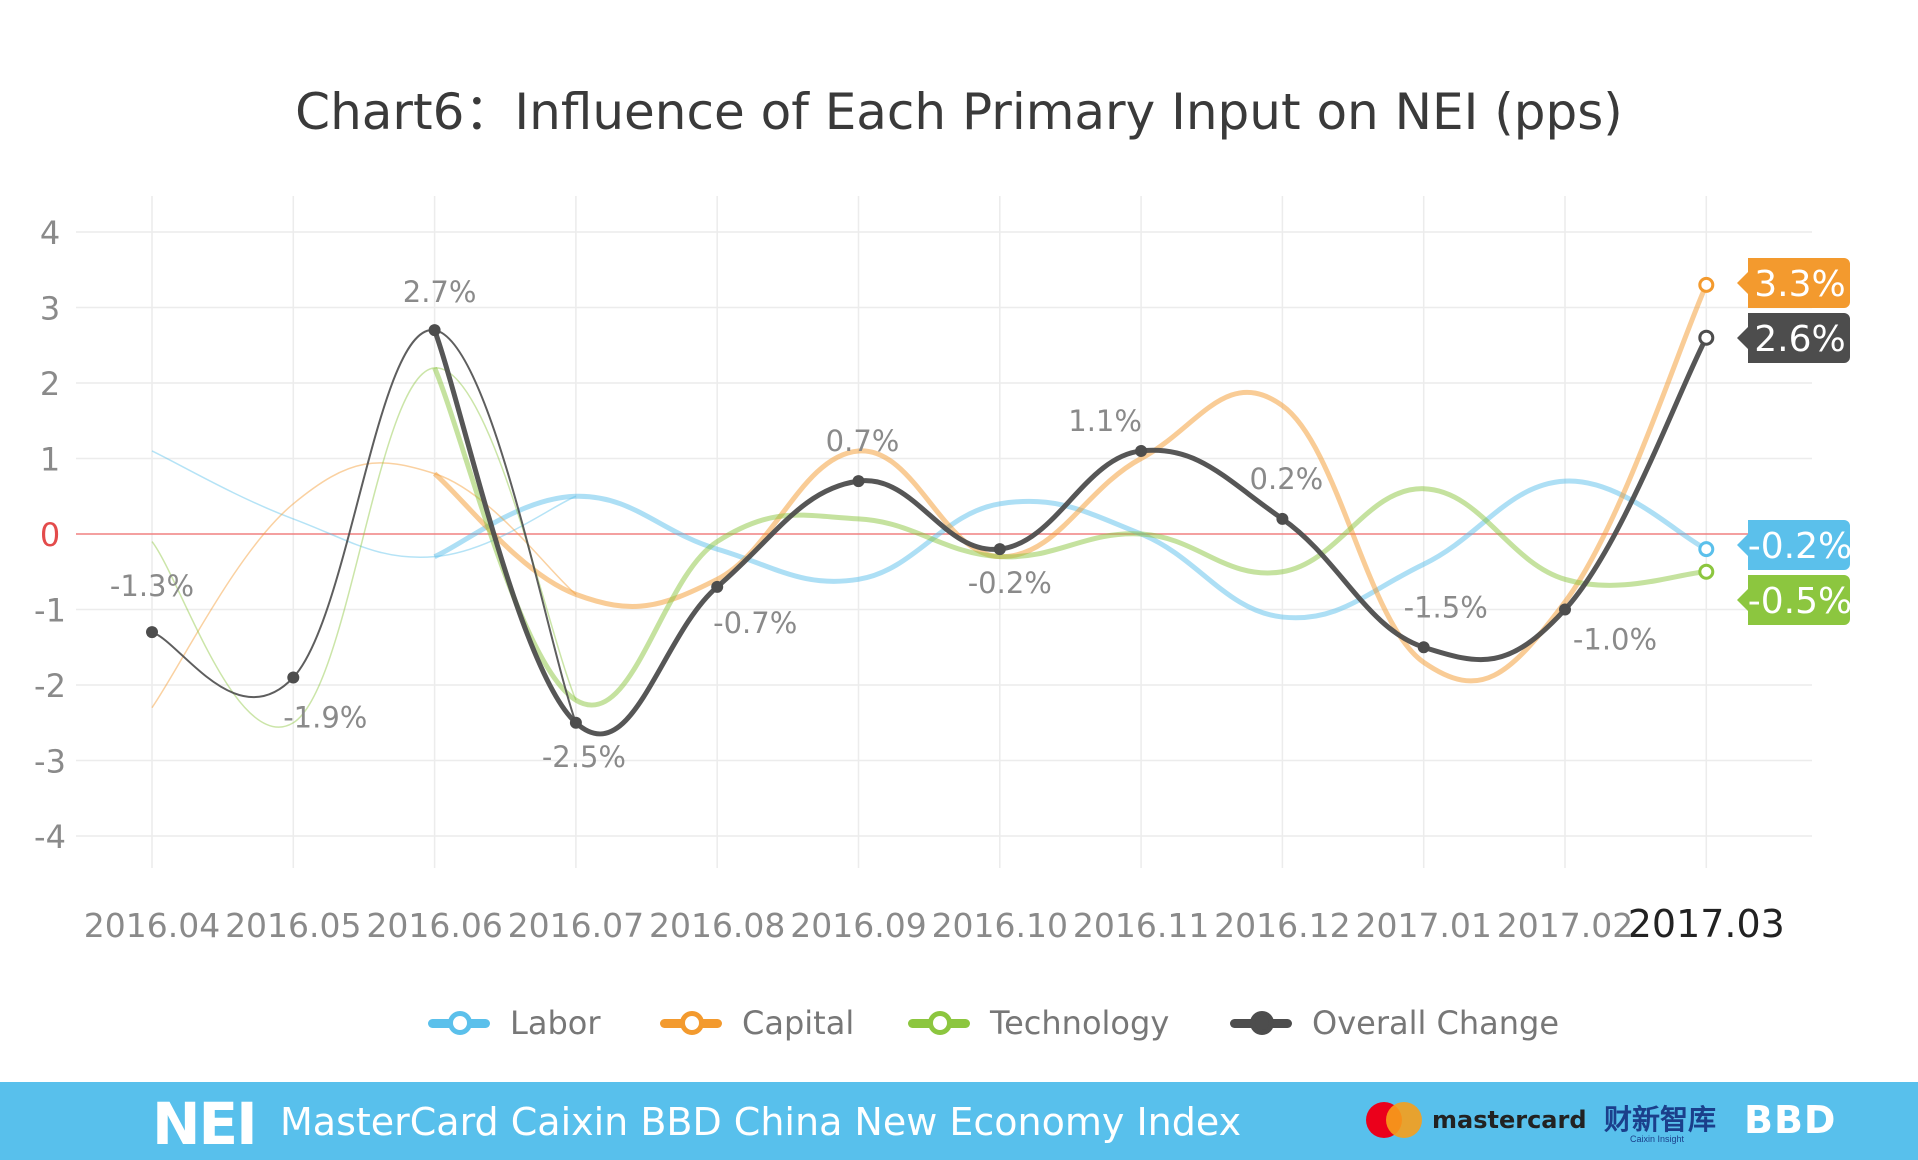 This screenshot has width=1918, height=1160. I want to click on x-tick-label: 2016.11, so click(1141, 925).